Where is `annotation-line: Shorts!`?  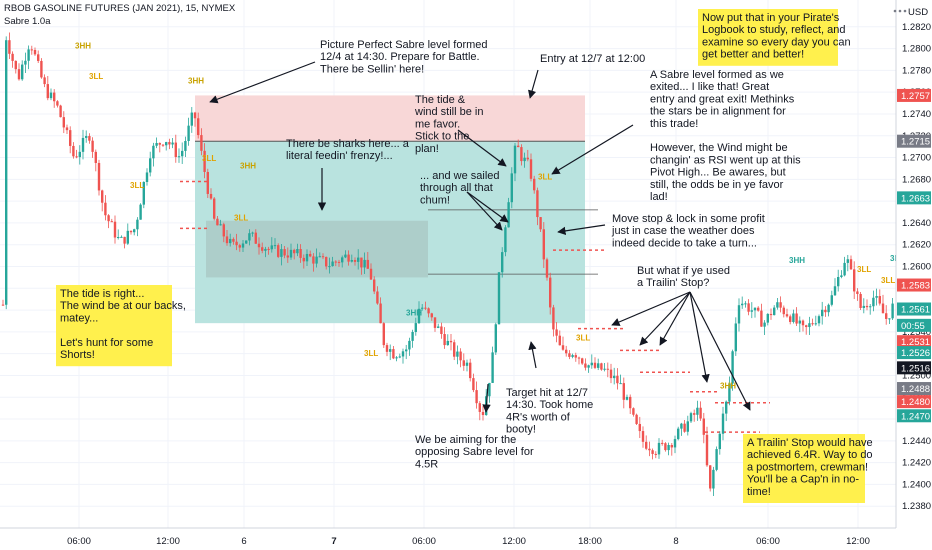
annotation-line: Shorts! is located at coordinates (77, 355).